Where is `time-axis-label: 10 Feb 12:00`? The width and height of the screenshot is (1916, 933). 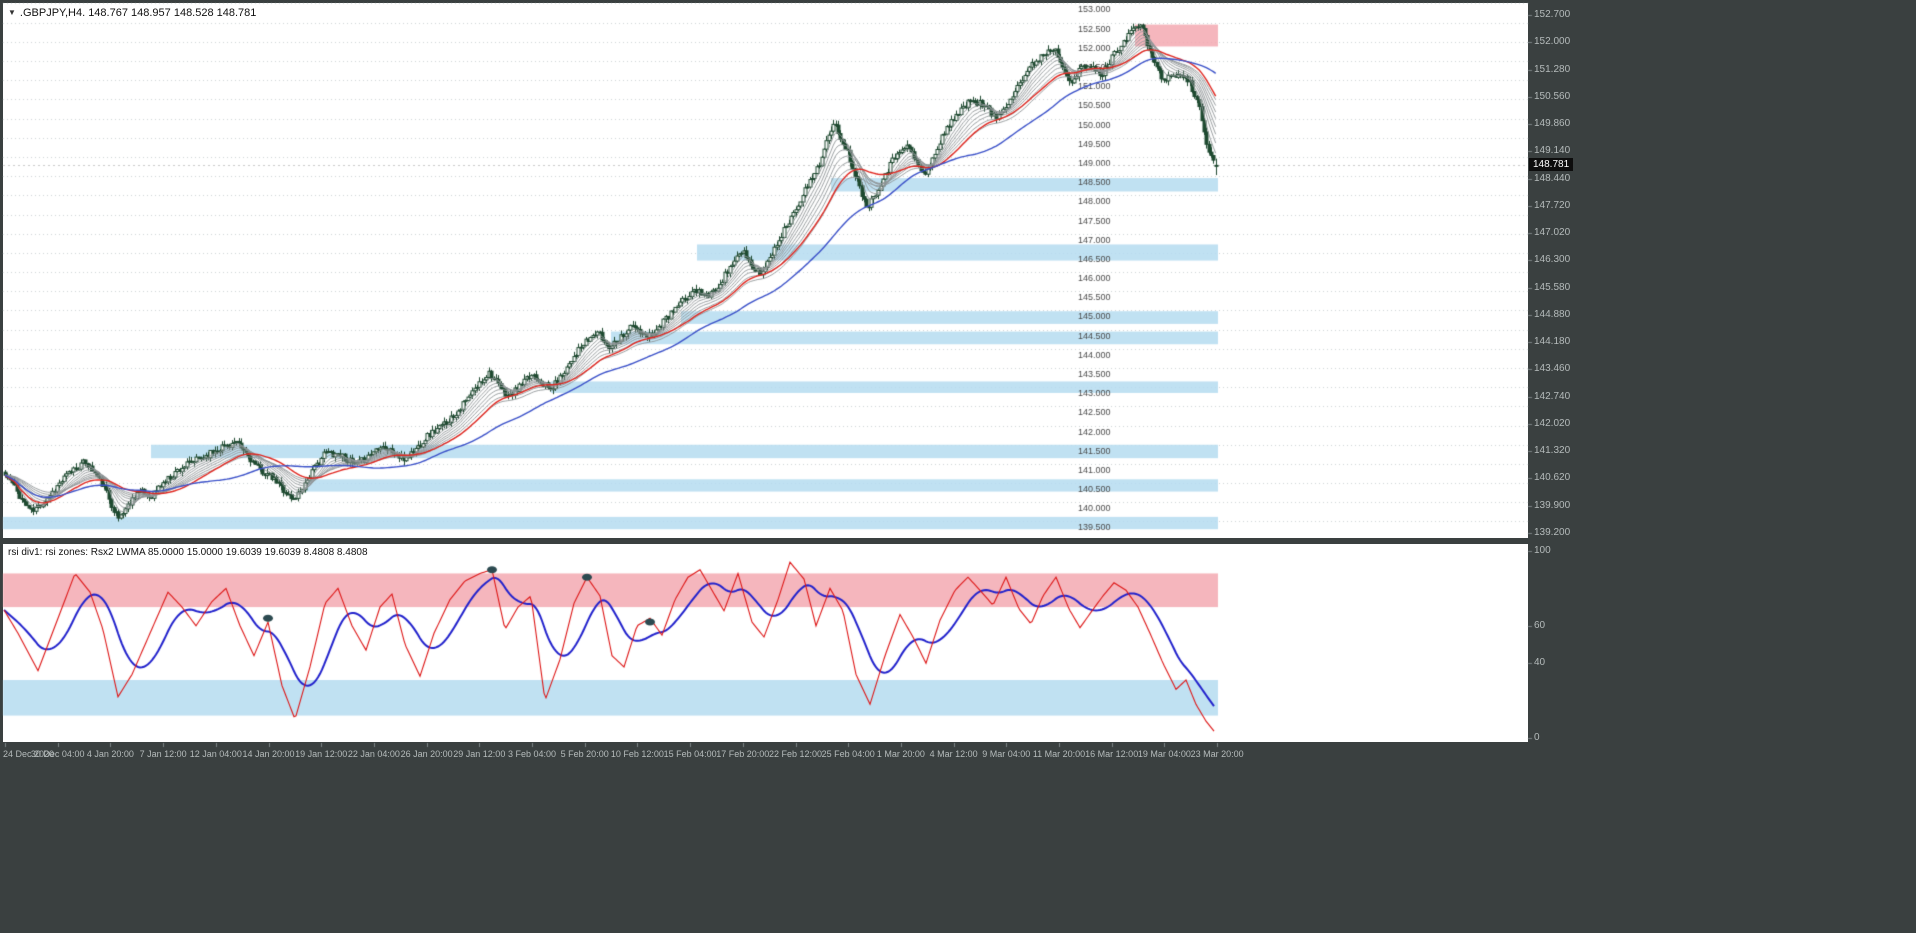 time-axis-label: 10 Feb 12:00 is located at coordinates (637, 754).